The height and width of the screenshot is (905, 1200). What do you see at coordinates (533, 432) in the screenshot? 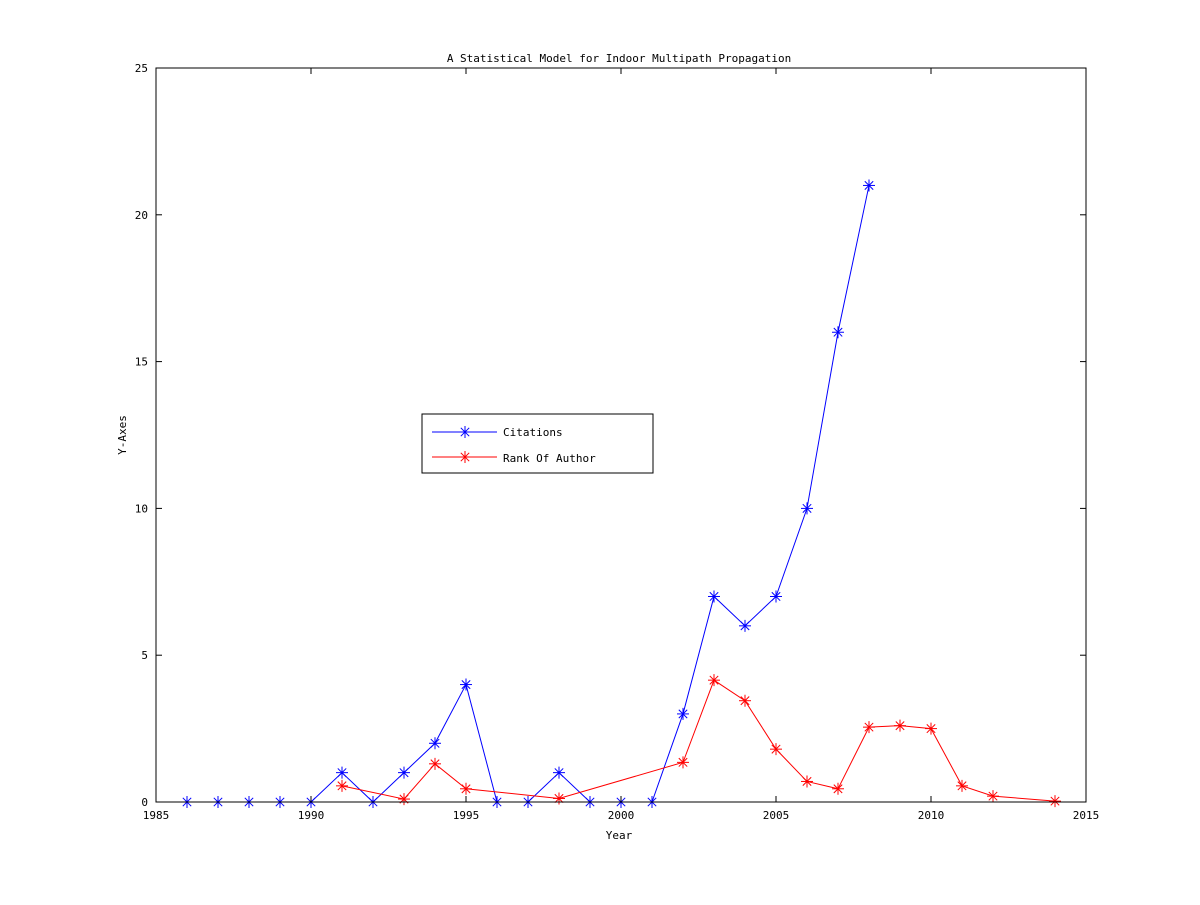
I see `legend-label-citations: Citations` at bounding box center [533, 432].